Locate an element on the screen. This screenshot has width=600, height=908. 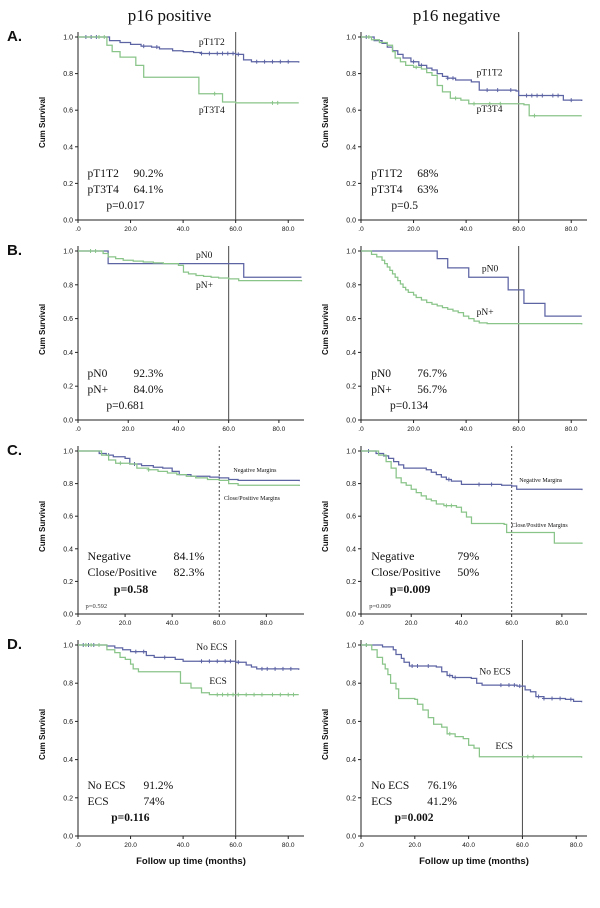
curve-label-ecs: ECS is located at coordinates (504, 747).